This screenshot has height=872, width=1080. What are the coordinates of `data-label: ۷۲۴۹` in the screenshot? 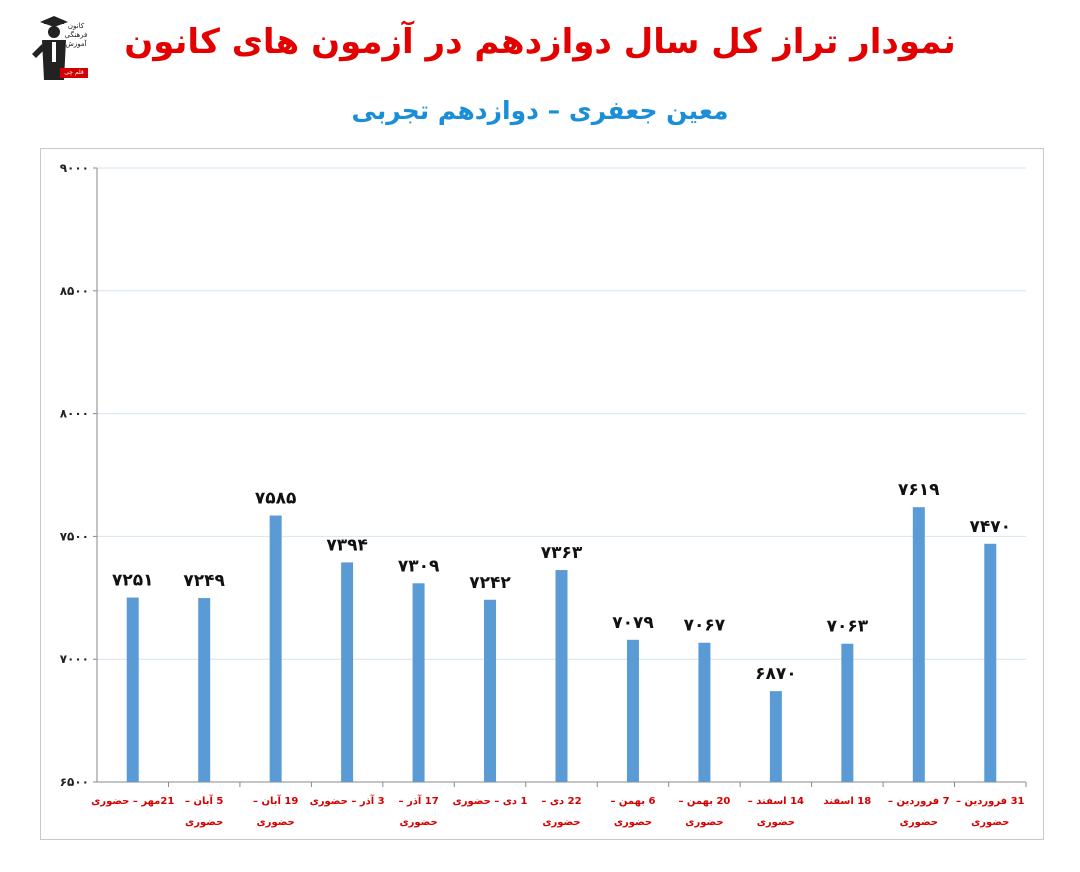 It's located at (204, 581).